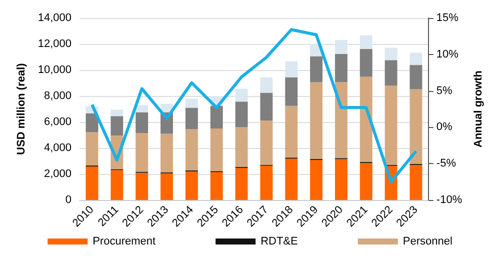 The width and height of the screenshot is (500, 260). What do you see at coordinates (55, 44) in the screenshot?
I see `y-tick-label: 12,000` at bounding box center [55, 44].